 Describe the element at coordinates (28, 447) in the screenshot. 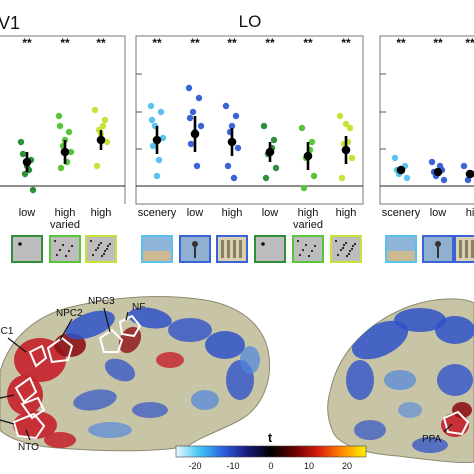

I see `roi-label-nto: NTO` at that location.